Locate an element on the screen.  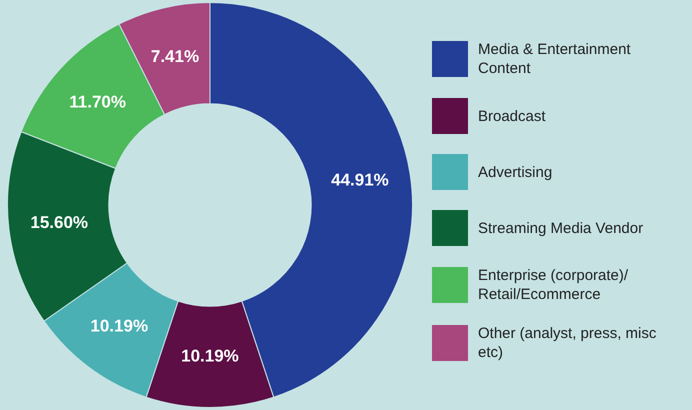
legend-label: Advertising is located at coordinates (516, 172).